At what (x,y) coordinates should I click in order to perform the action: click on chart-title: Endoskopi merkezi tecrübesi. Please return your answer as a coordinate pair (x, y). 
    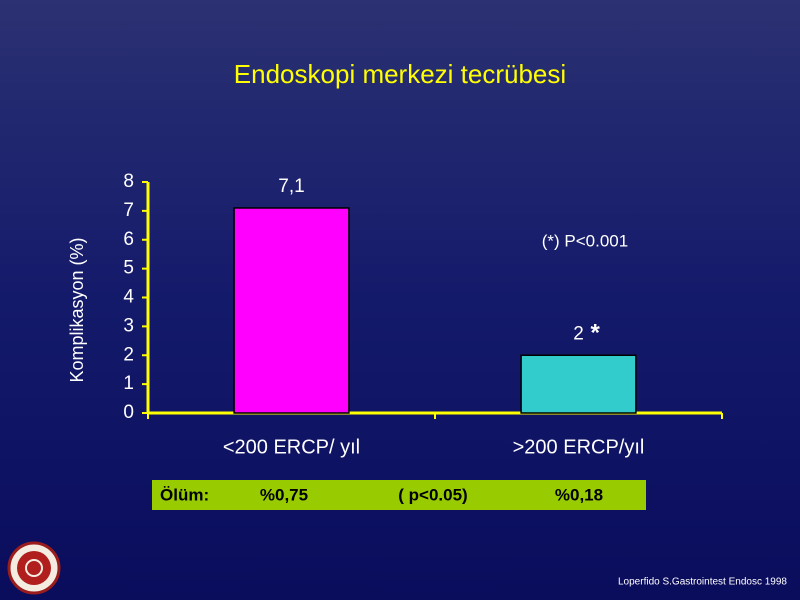
    Looking at the image, I should click on (400, 74).